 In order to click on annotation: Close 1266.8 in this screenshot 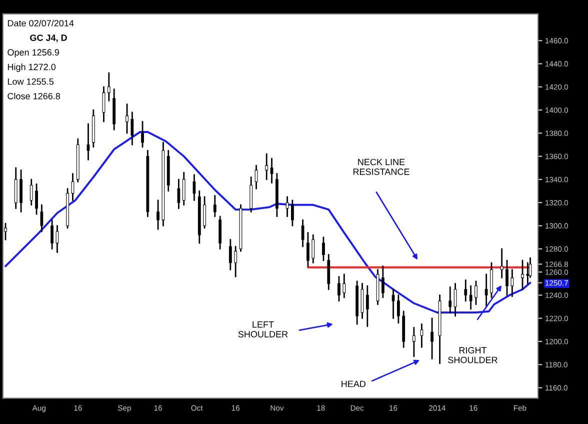, I will do `click(34, 96)`.